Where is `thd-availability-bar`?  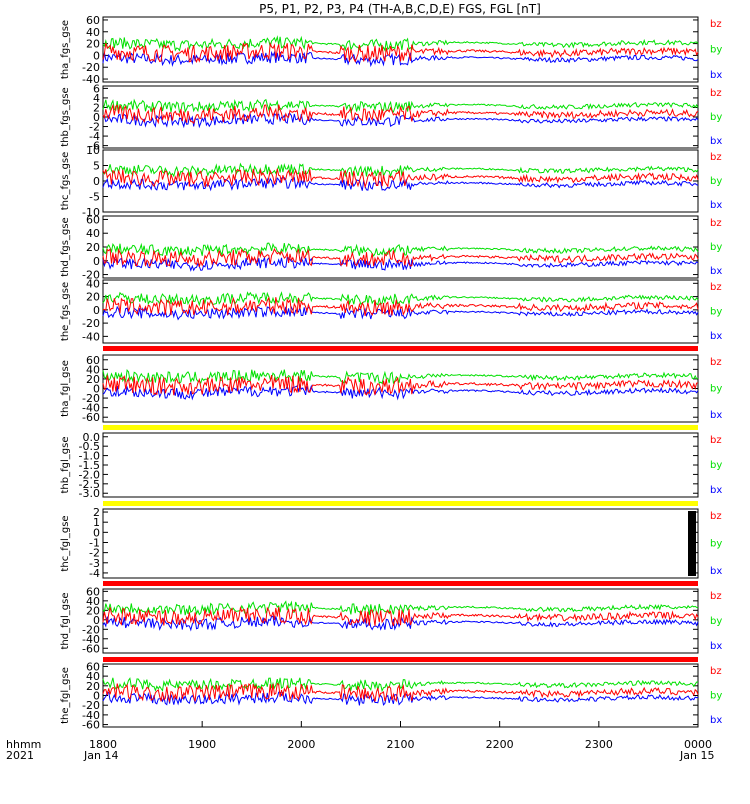 thd-availability-bar is located at coordinates (400, 583).